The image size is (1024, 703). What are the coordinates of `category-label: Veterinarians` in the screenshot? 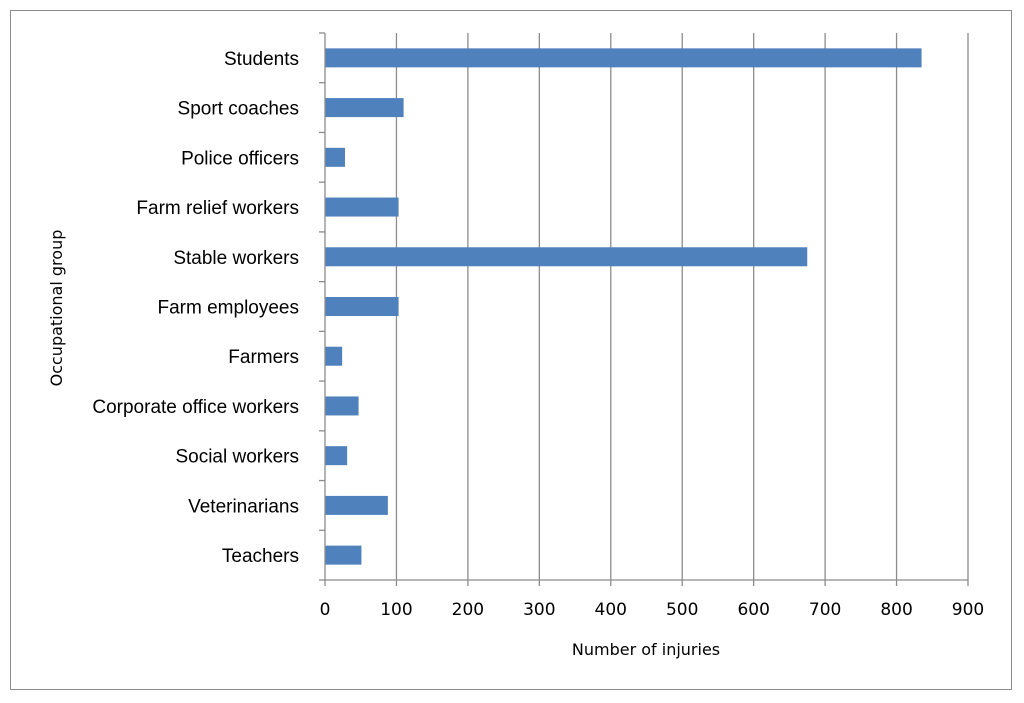 It's located at (243, 506).